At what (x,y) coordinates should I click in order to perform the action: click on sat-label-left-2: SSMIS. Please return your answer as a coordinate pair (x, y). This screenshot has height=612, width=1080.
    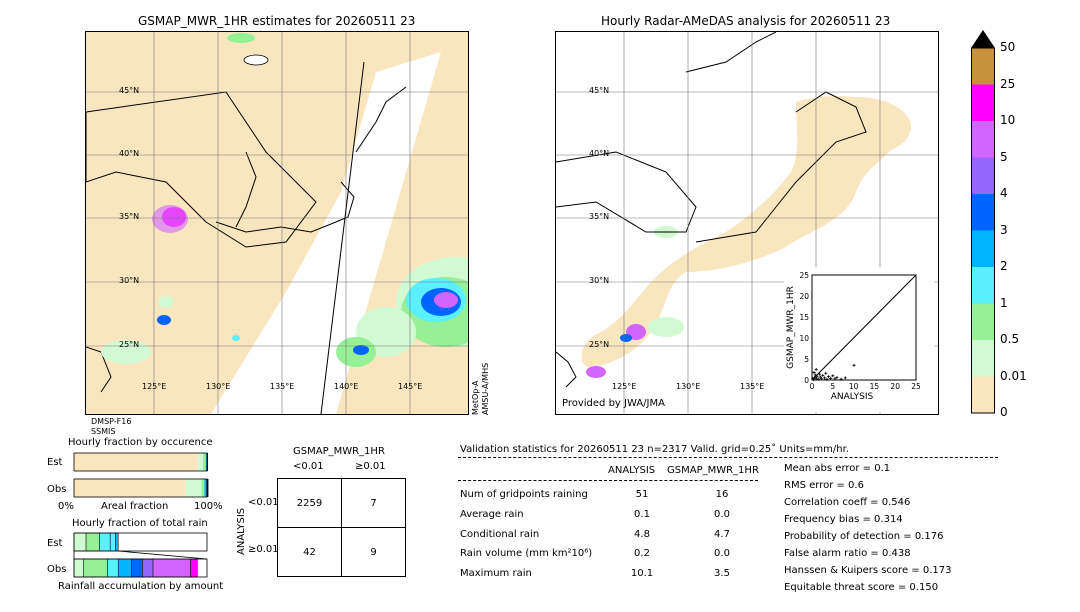
    Looking at the image, I should click on (103, 431).